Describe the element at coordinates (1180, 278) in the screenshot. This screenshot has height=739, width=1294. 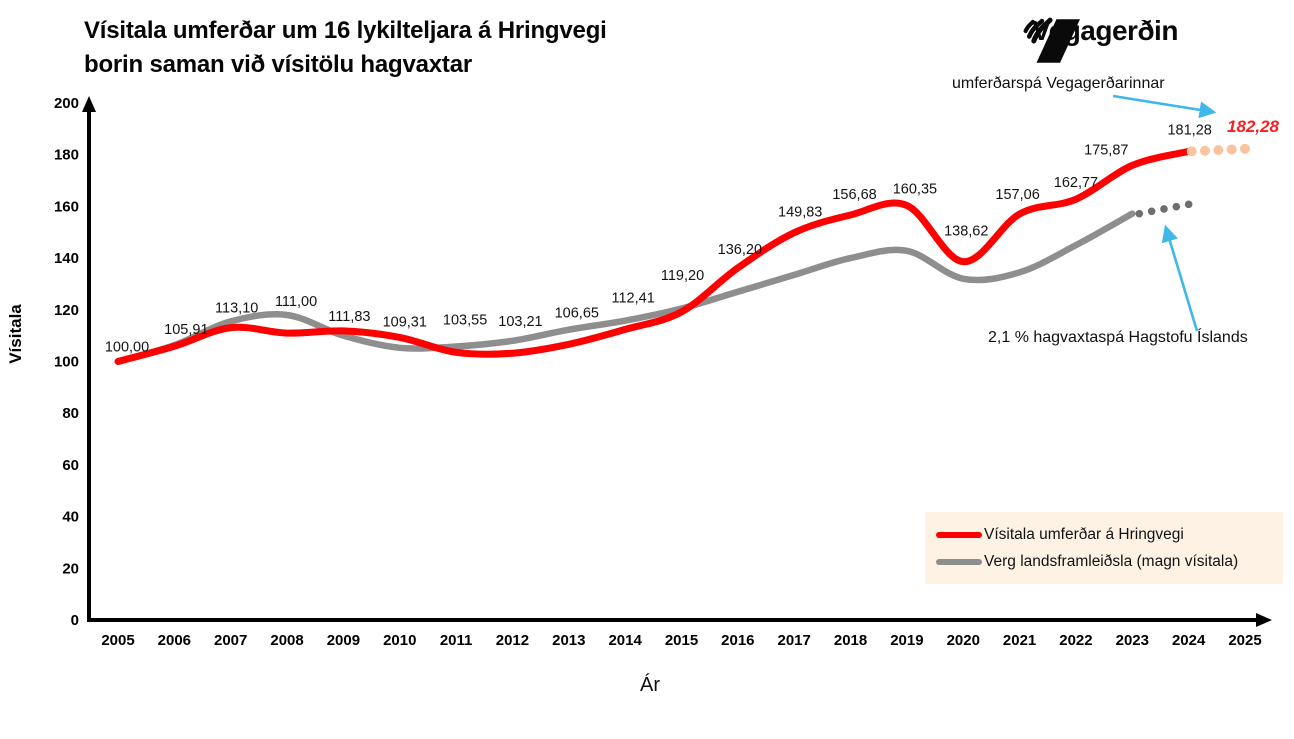
I see `gdp-forecast-arrow` at that location.